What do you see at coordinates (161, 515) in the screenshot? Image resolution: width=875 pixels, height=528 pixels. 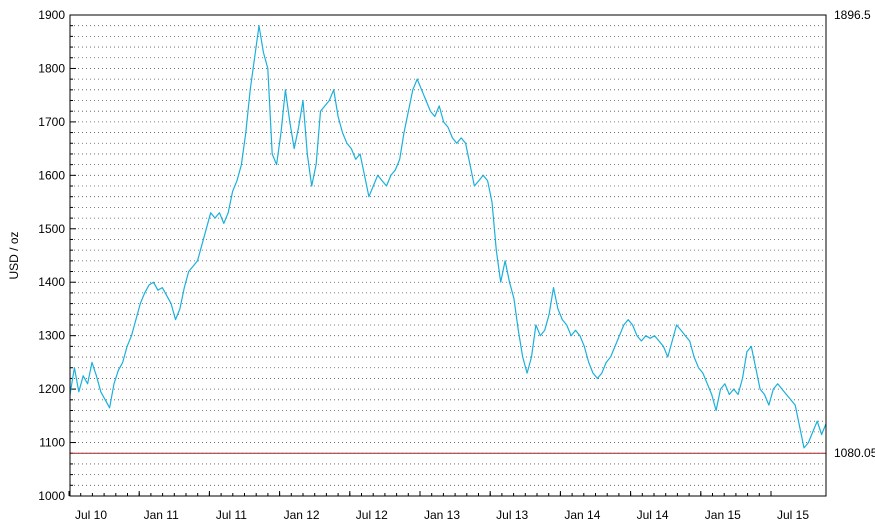 I see `x-tick-label: Jan 11` at bounding box center [161, 515].